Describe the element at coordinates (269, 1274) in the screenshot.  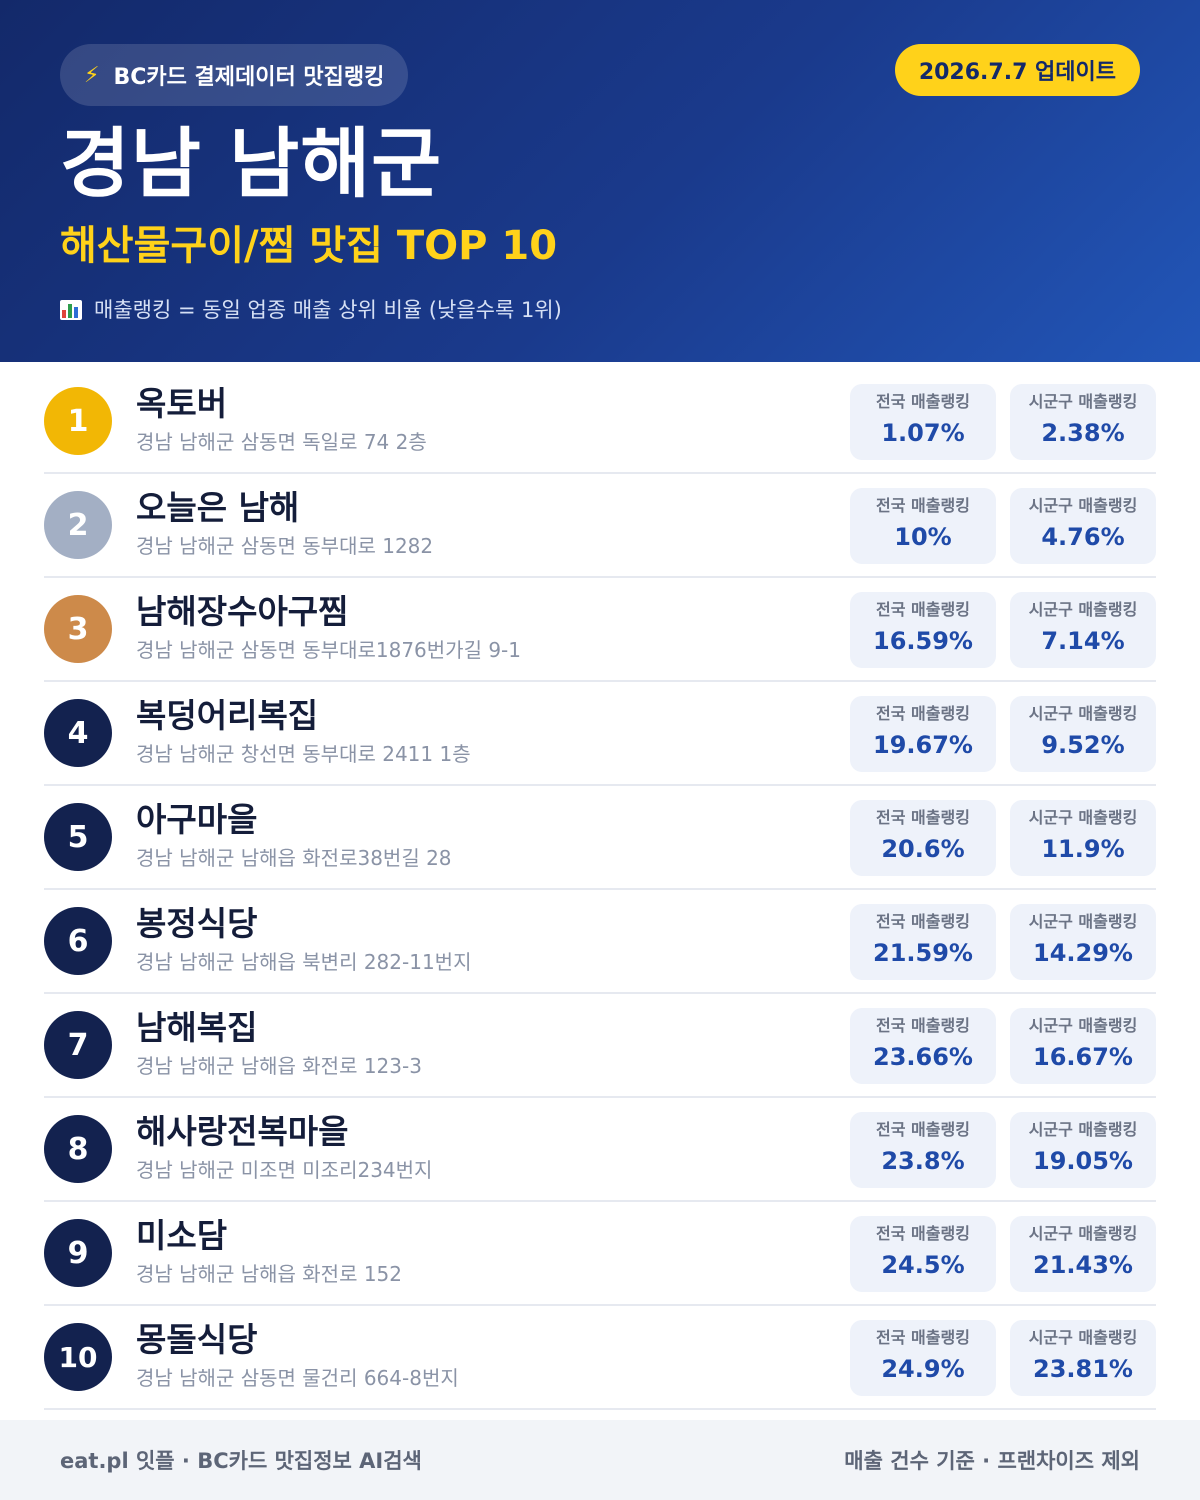
I see `restaurant-address: 경남 남해군 남해읍 화전로 152` at that location.